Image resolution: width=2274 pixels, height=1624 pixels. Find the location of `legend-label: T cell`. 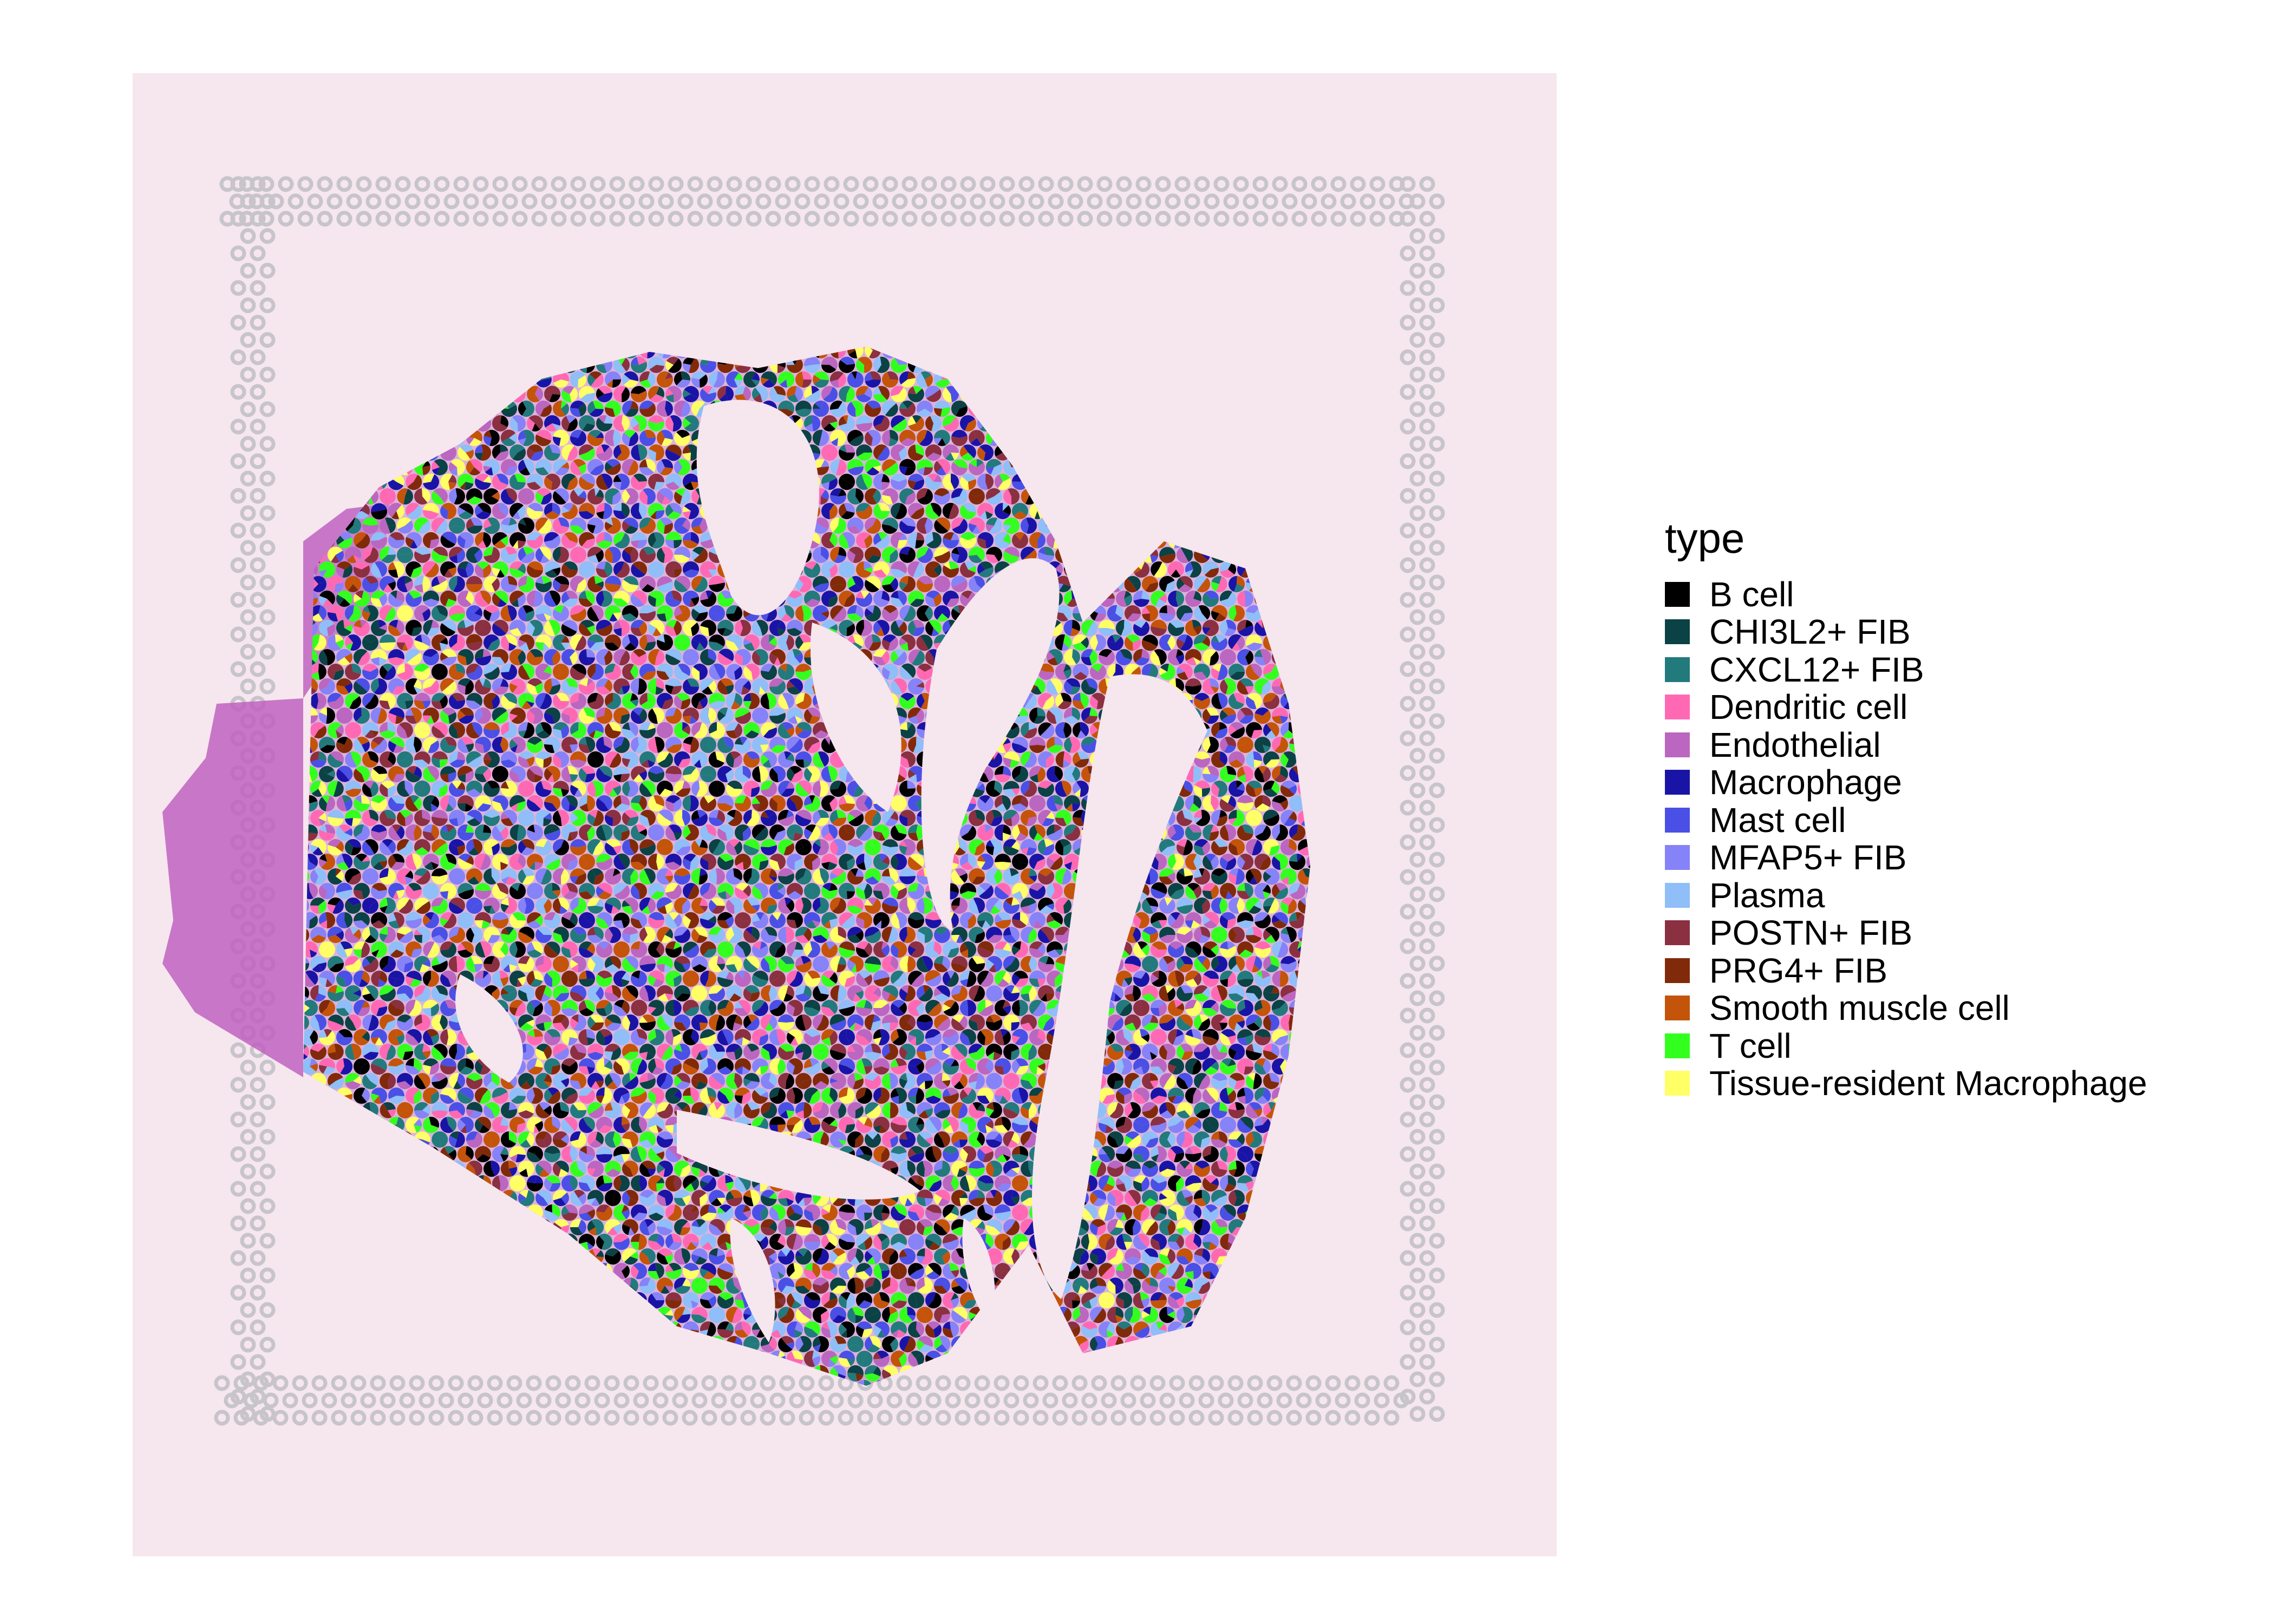

legend-label: T cell is located at coordinates (1751, 1045).